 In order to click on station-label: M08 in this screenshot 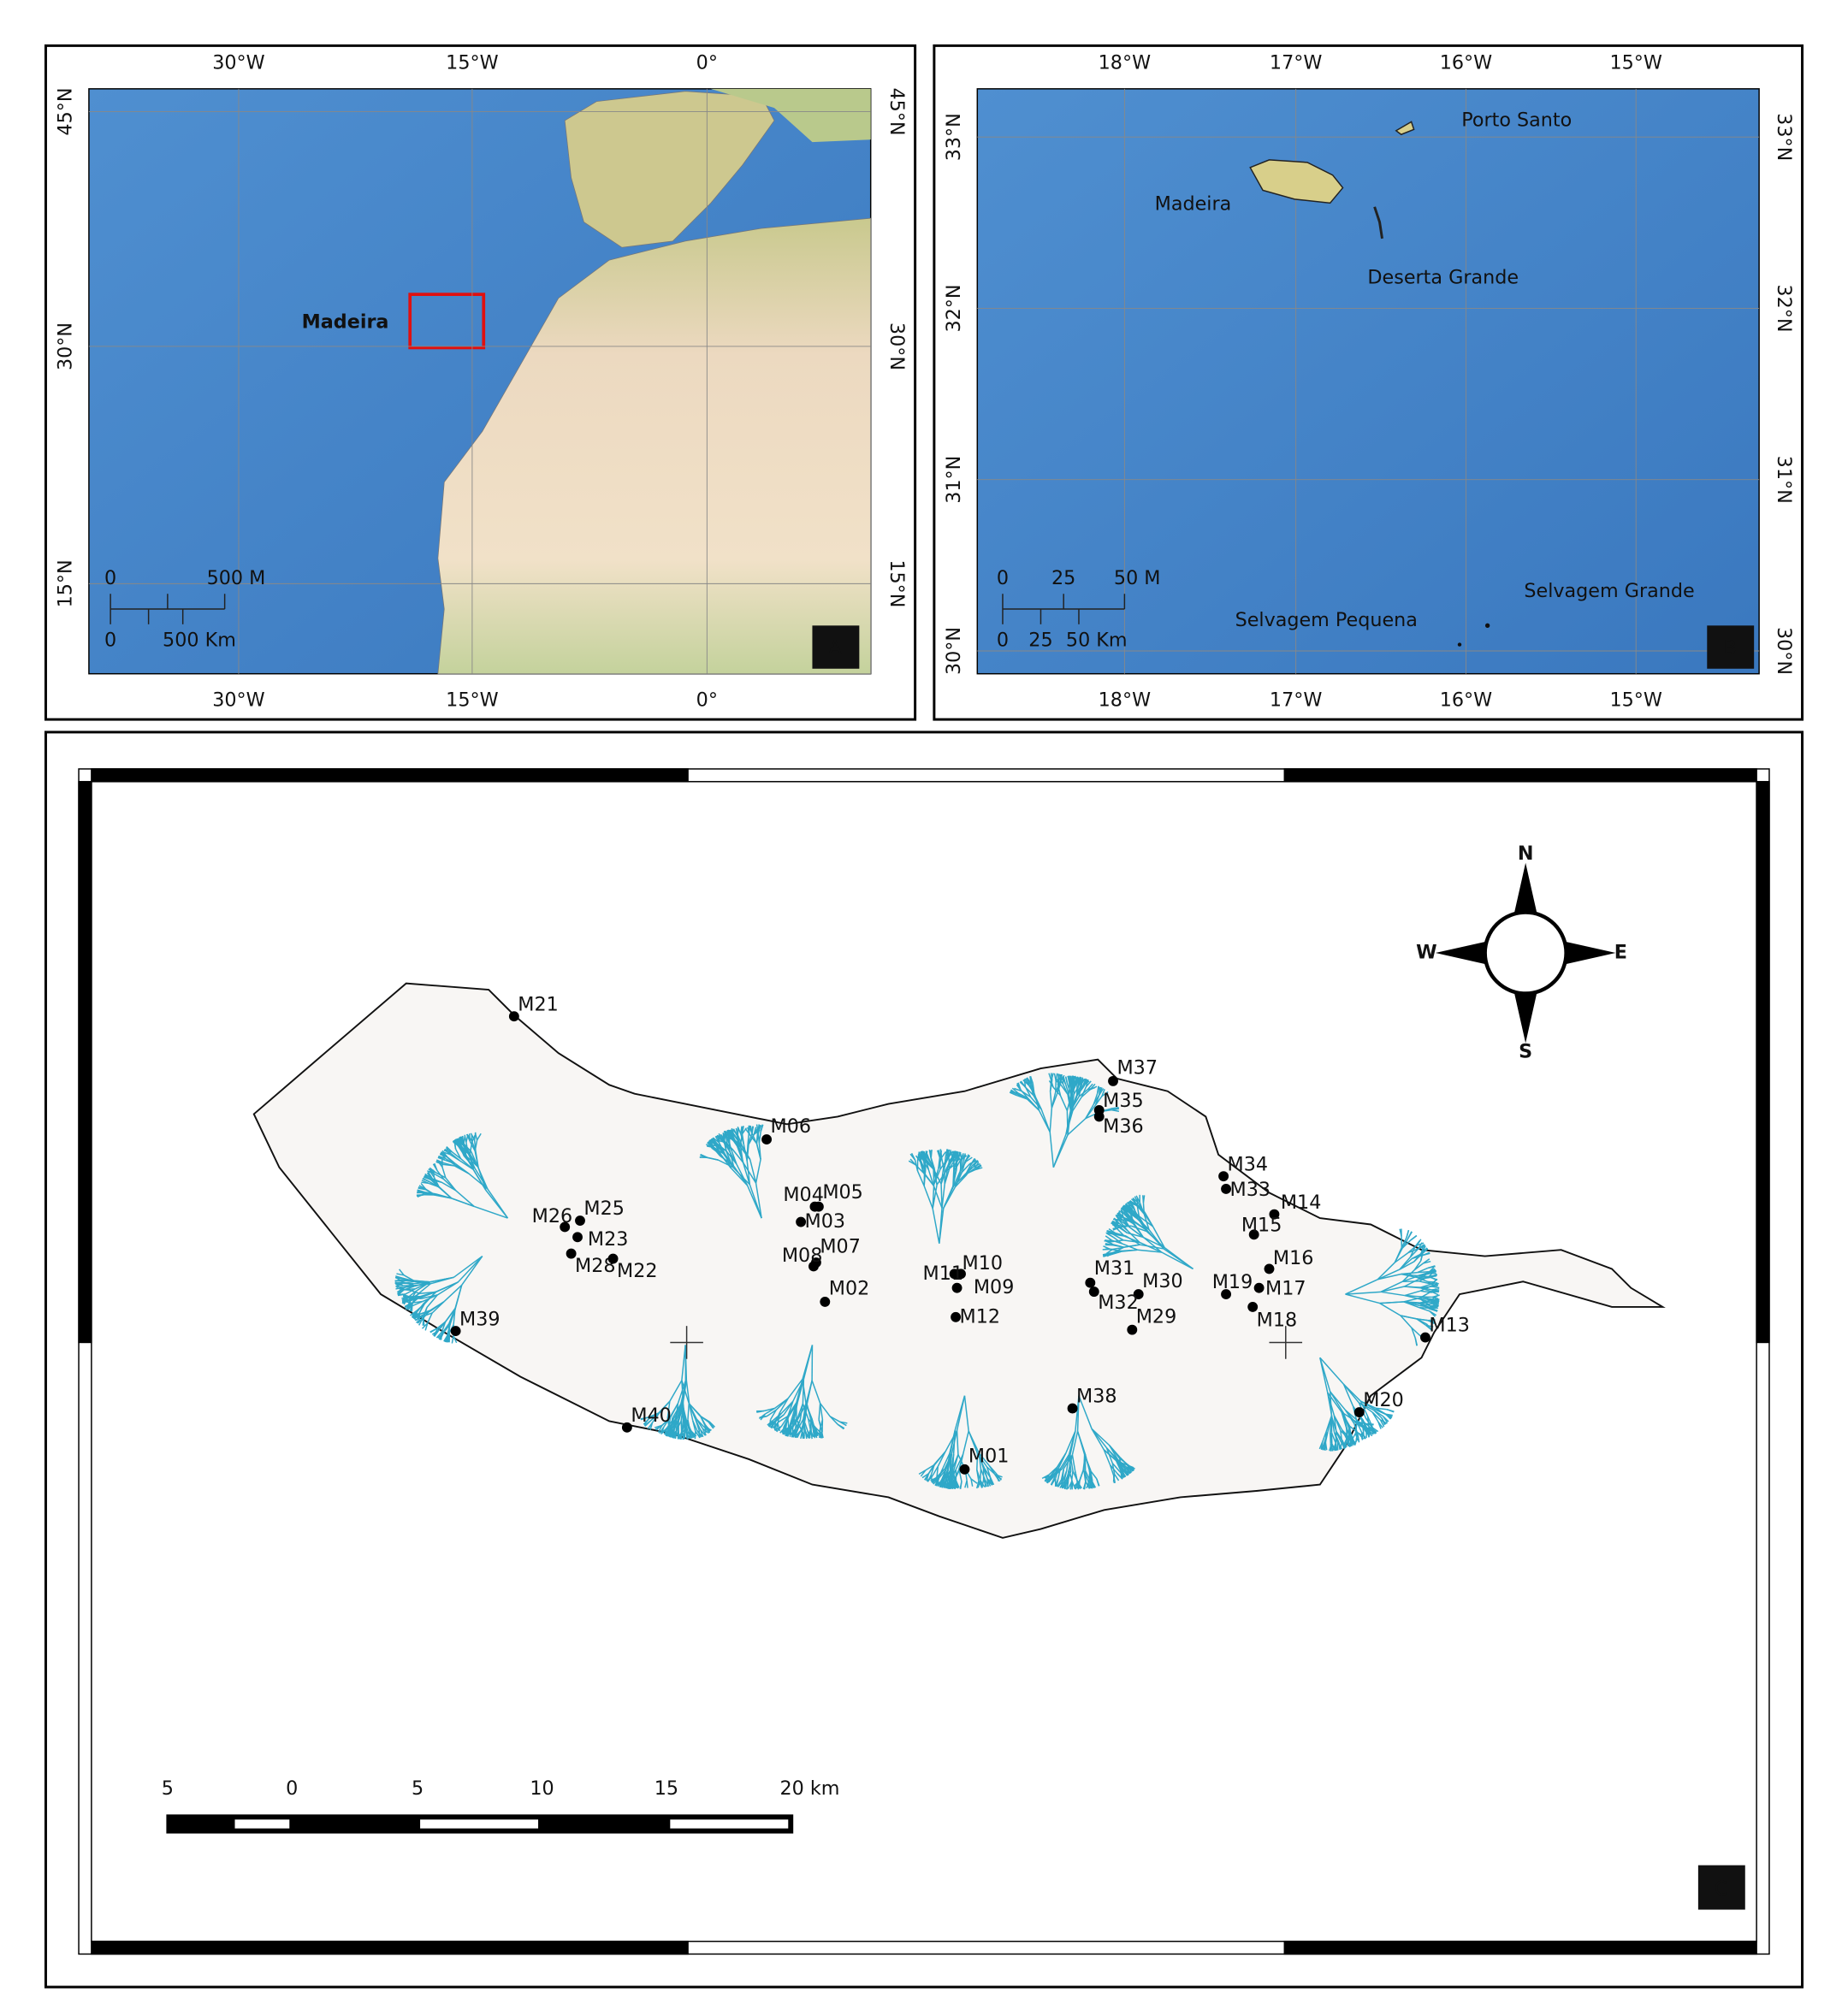, I will do `click(802, 1256)`.